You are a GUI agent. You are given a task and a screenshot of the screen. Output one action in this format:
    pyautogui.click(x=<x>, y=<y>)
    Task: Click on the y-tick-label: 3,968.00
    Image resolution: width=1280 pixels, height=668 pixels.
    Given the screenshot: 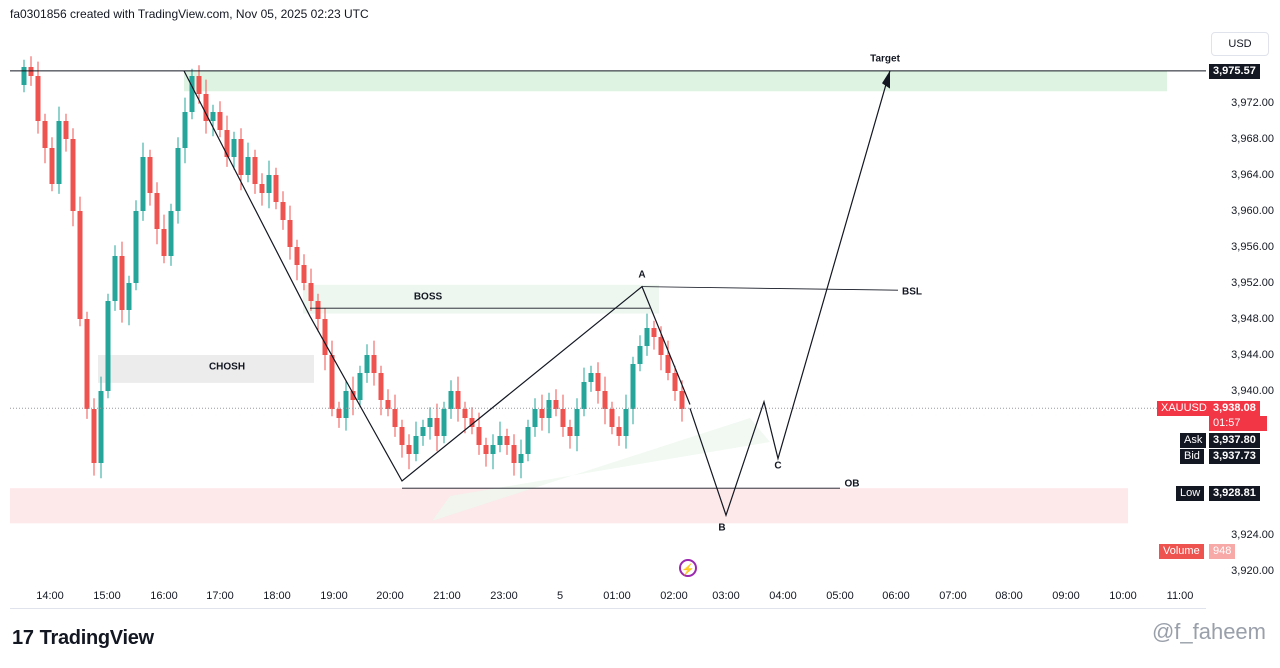 What is the action you would take?
    pyautogui.click(x=1252, y=139)
    